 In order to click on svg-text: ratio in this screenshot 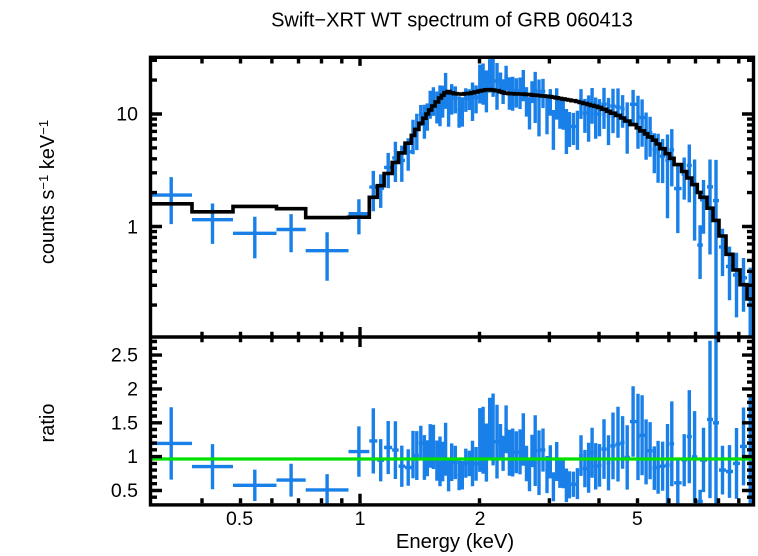, I will do `click(48, 423)`.